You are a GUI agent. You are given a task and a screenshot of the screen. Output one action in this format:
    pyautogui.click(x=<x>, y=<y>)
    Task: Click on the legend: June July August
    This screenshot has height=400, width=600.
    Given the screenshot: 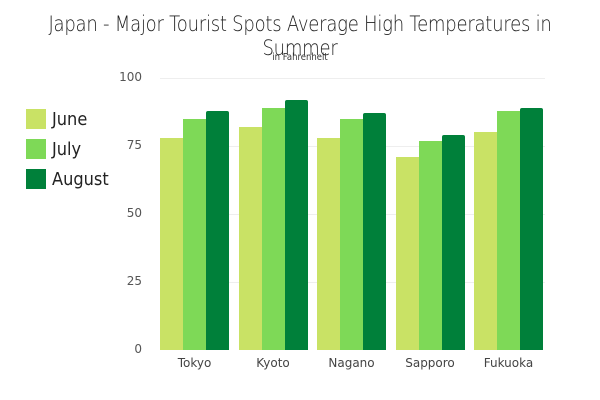 What is the action you would take?
    pyautogui.click(x=70, y=149)
    